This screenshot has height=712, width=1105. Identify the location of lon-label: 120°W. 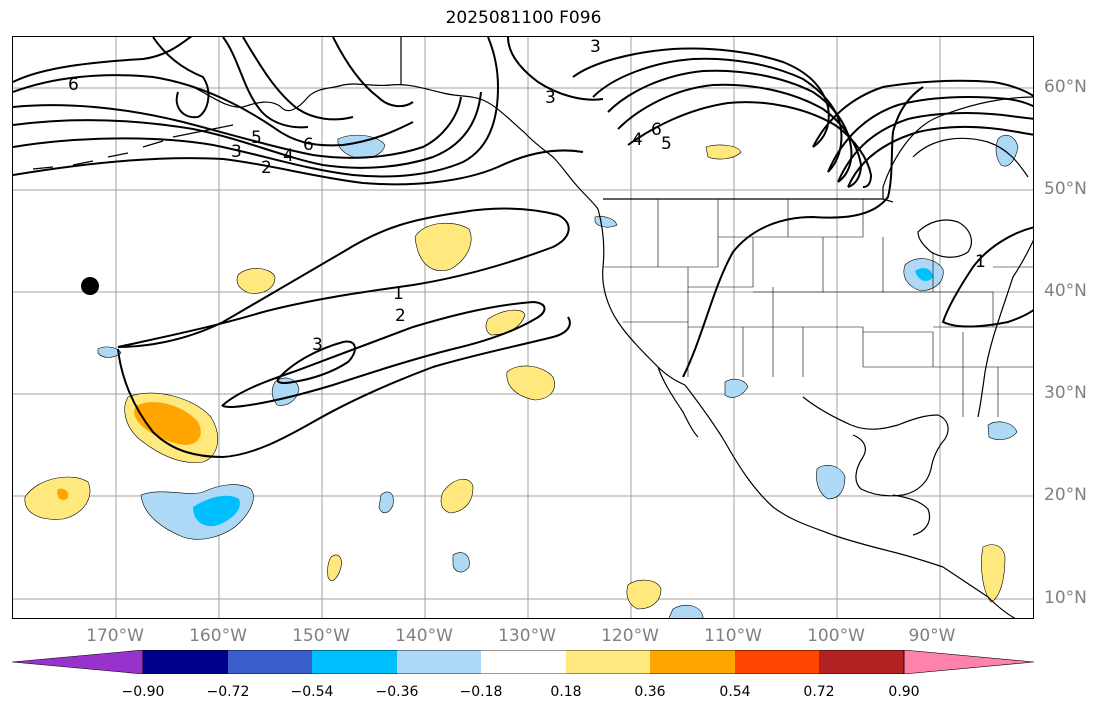
(630, 636).